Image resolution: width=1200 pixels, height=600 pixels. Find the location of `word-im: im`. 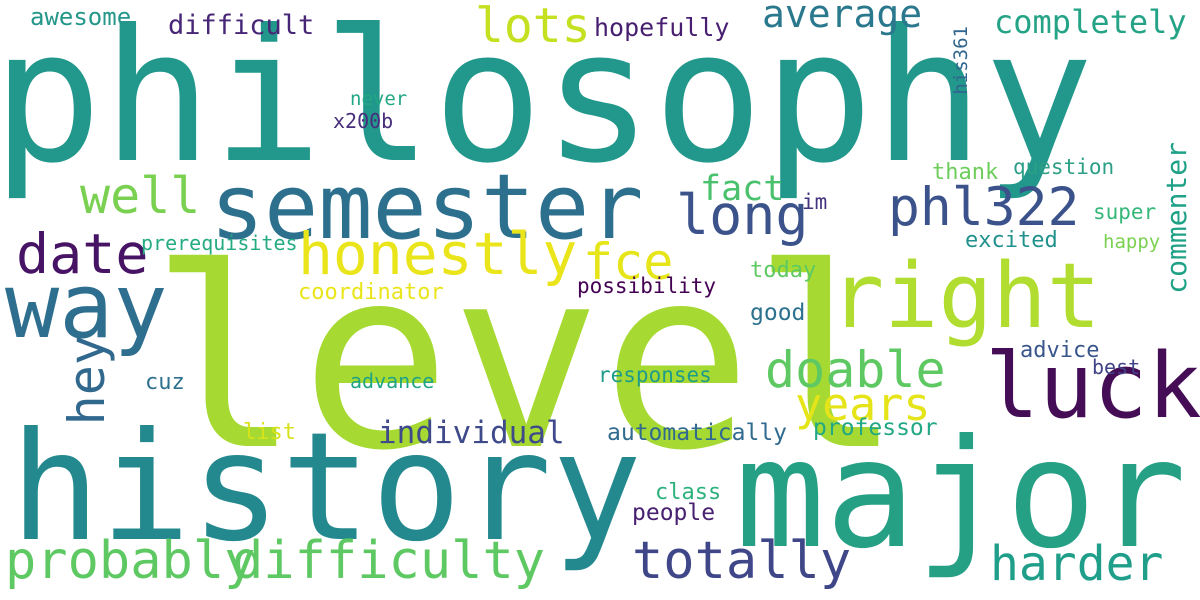

word-im: im is located at coordinates (815, 202).